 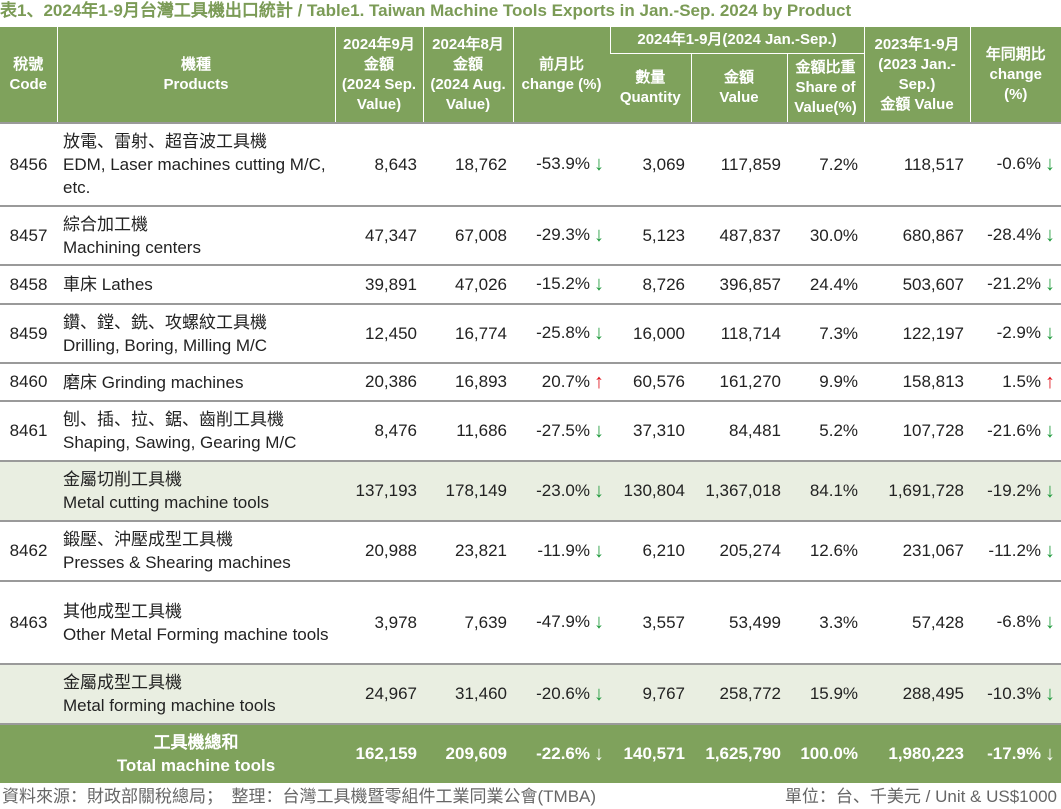 What do you see at coordinates (169, 705) in the screenshot?
I see `product-en: Metal forming machine tools` at bounding box center [169, 705].